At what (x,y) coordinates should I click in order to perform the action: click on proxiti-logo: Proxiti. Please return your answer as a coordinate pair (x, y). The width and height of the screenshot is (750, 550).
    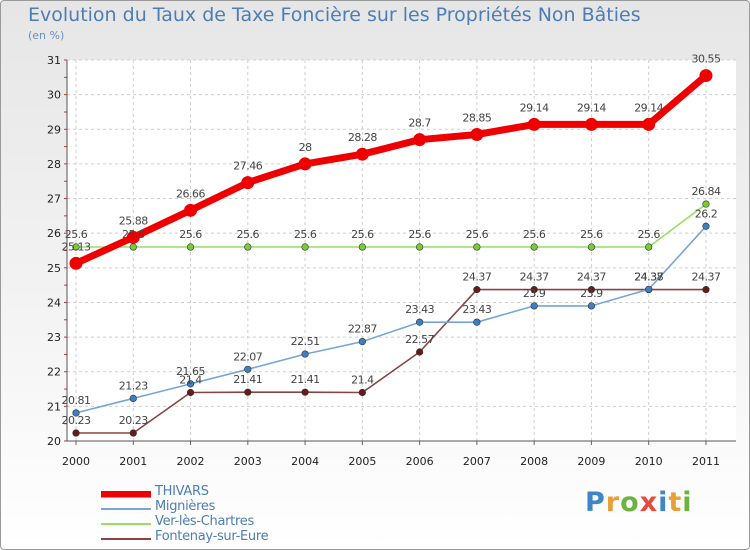
    Looking at the image, I should click on (639, 502).